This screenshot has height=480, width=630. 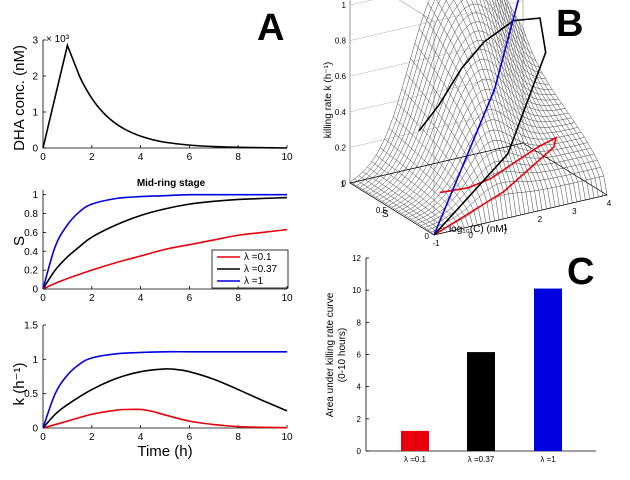 What do you see at coordinates (35, 41) in the screenshot?
I see `y-tick-label: 3` at bounding box center [35, 41].